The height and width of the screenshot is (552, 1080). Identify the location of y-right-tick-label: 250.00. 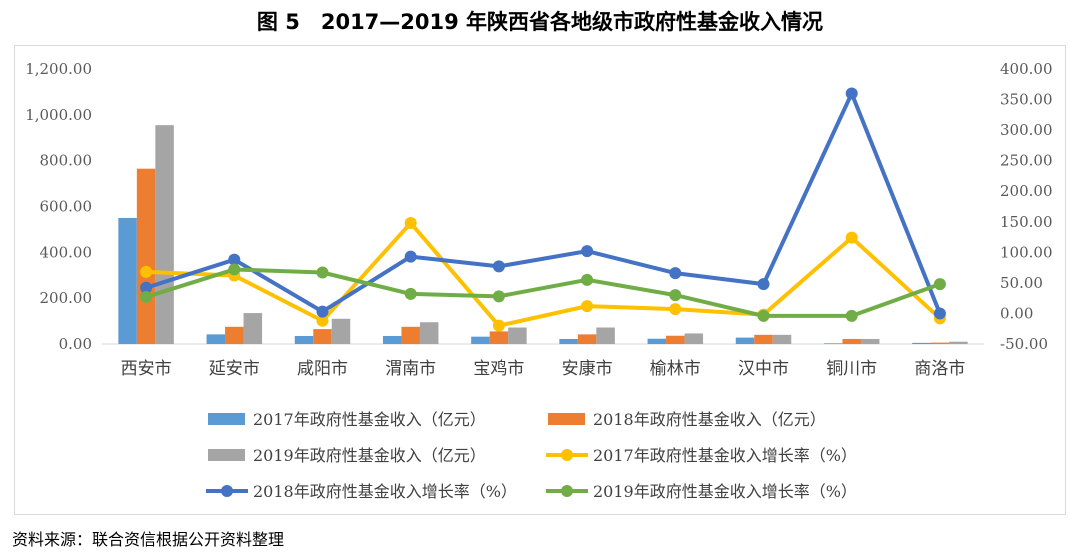
(1026, 161).